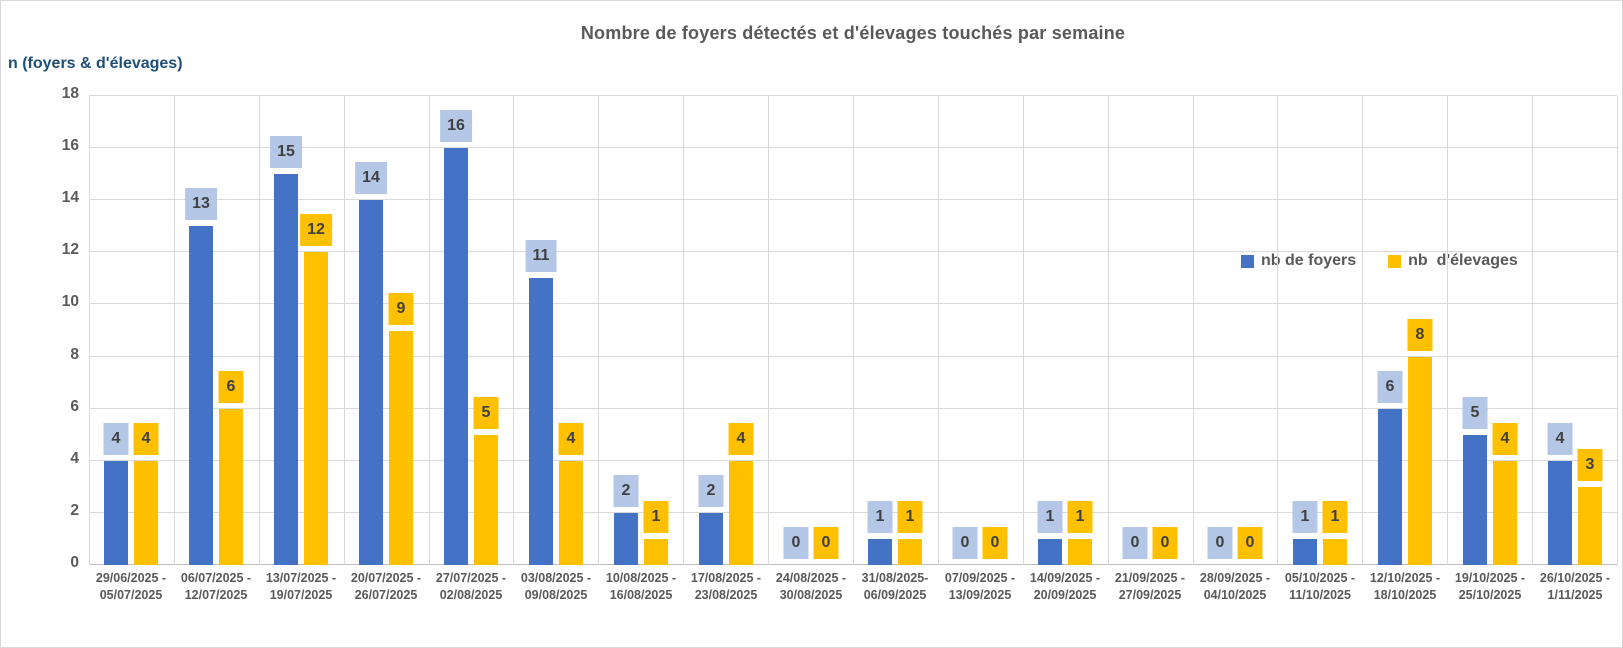 Image resolution: width=1623 pixels, height=648 pixels. I want to click on x-axis-label-line: 06/07/2025 -, so click(216, 578).